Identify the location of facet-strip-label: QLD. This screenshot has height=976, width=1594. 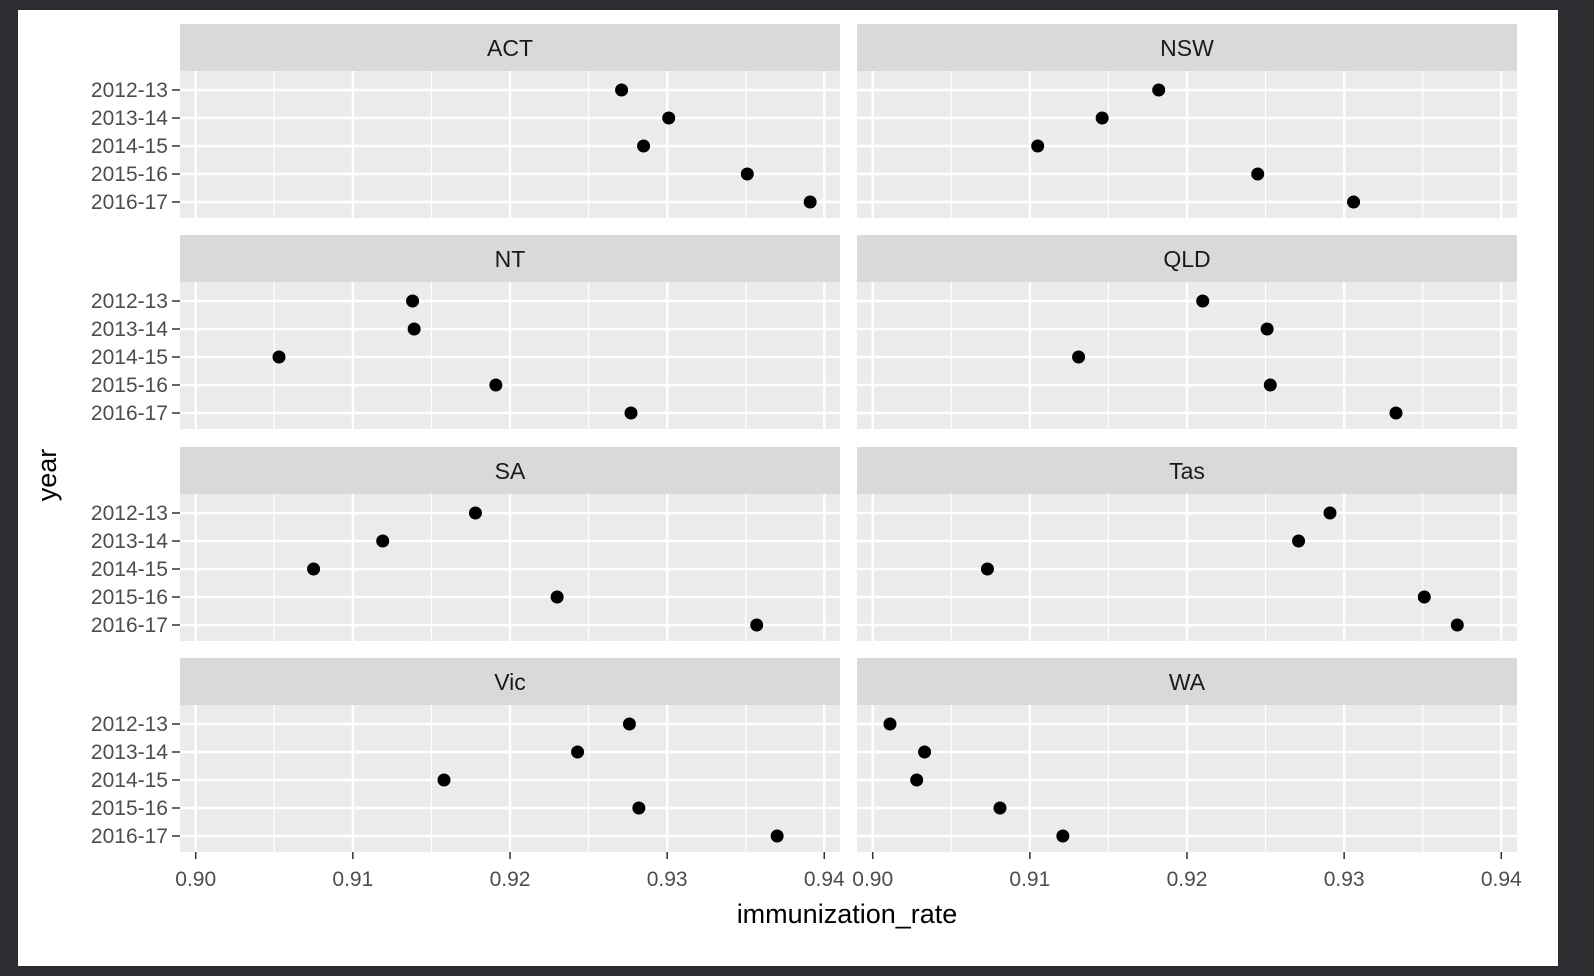
(1186, 259).